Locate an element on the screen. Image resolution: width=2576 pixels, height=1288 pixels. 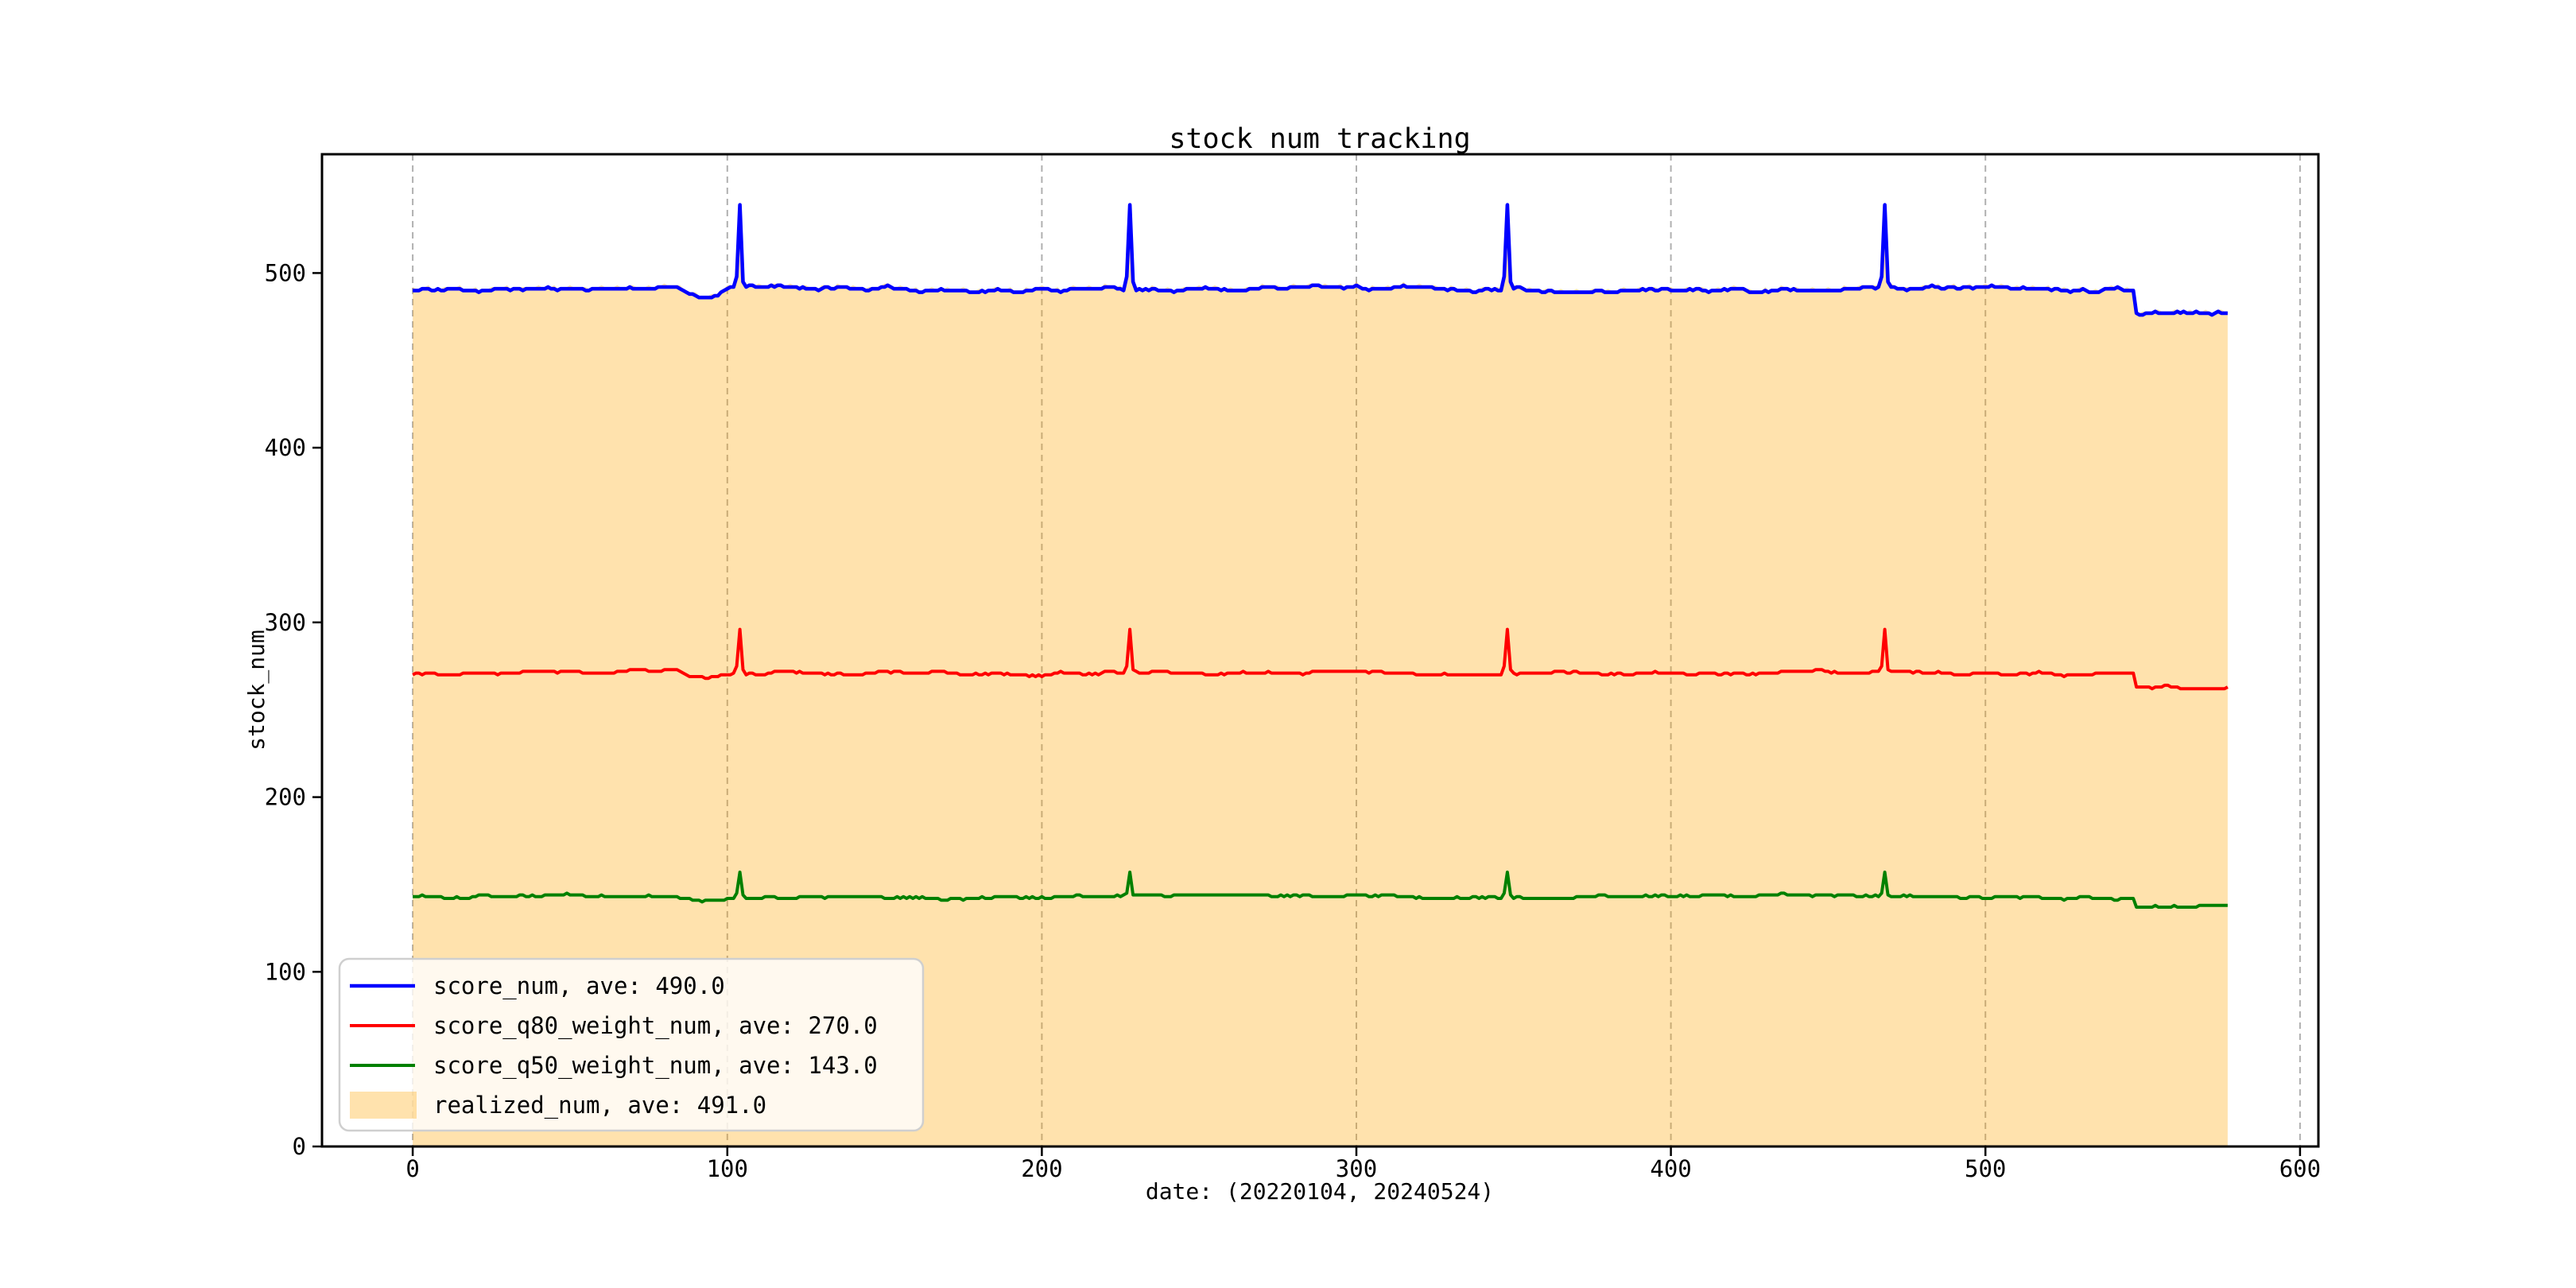
y-tick-label-400: 400 is located at coordinates (285, 447).